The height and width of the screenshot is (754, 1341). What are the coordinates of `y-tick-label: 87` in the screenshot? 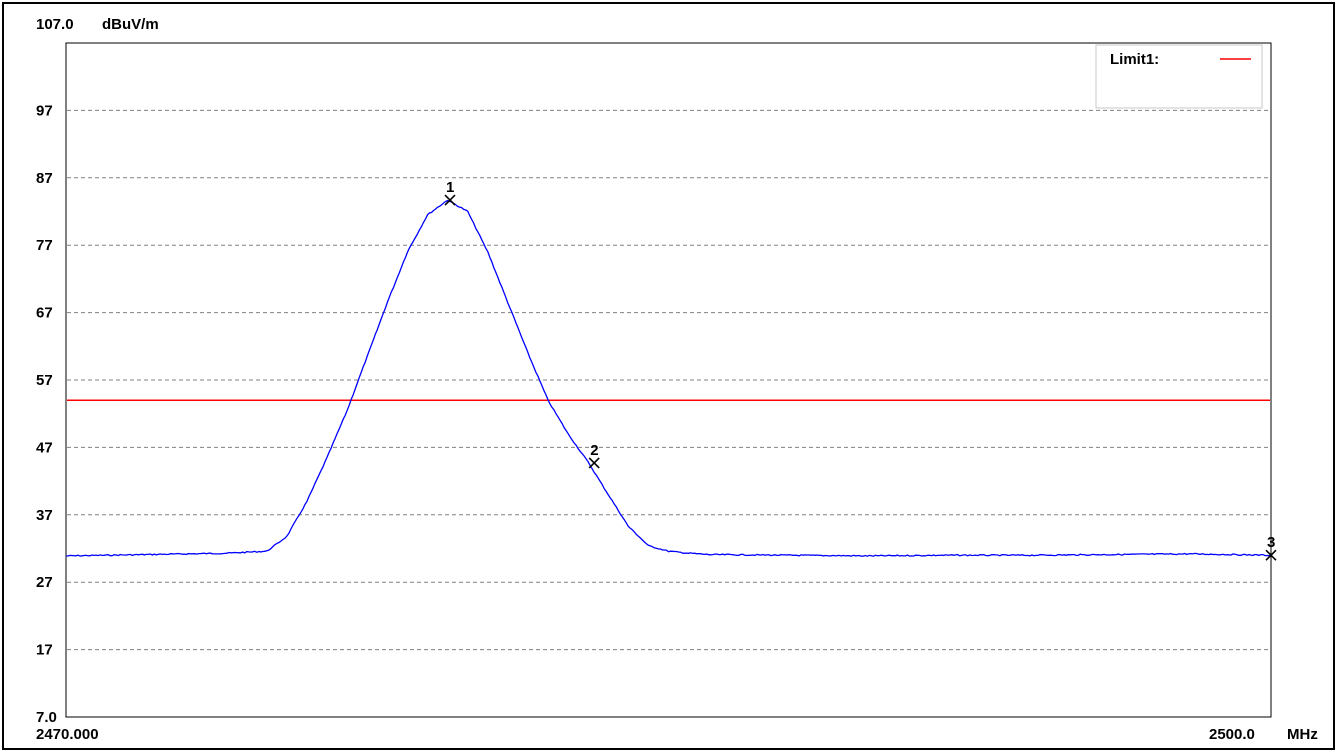 It's located at (44, 178).